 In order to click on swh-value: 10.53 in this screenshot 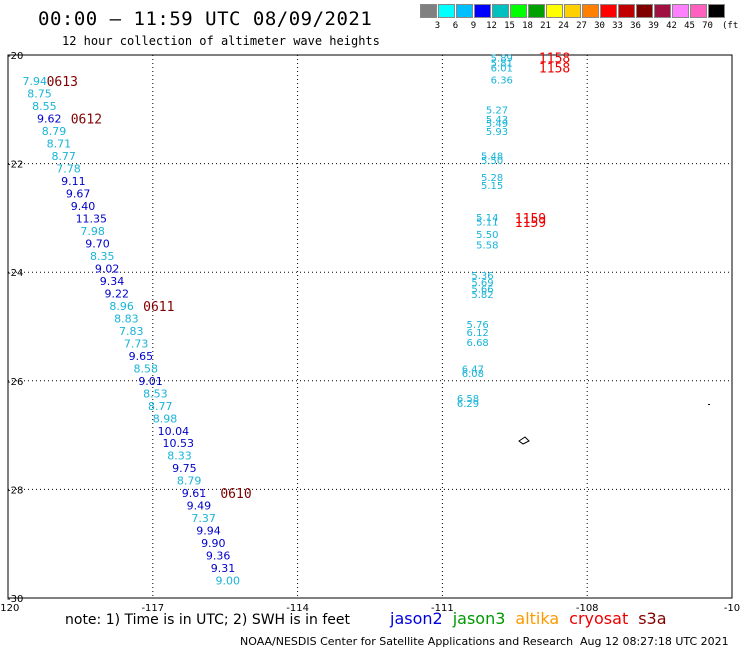, I will do `click(178, 443)`.